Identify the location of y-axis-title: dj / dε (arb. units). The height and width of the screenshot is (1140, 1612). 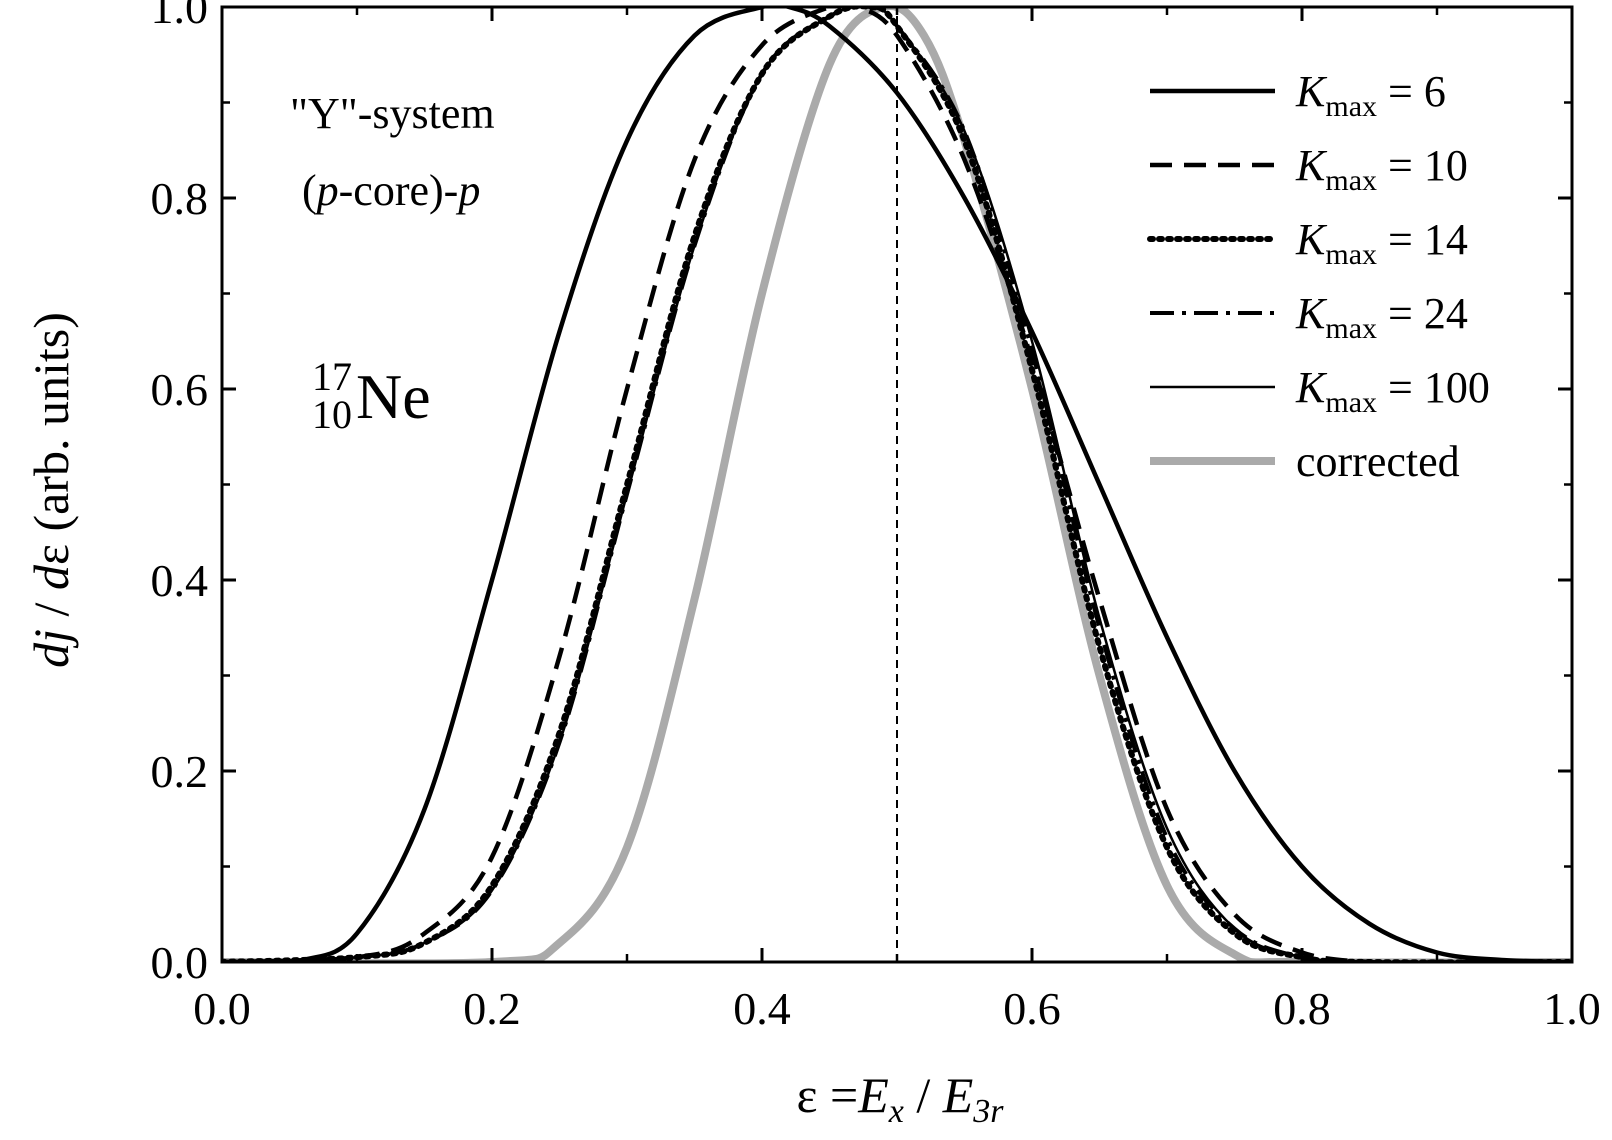
(51, 490).